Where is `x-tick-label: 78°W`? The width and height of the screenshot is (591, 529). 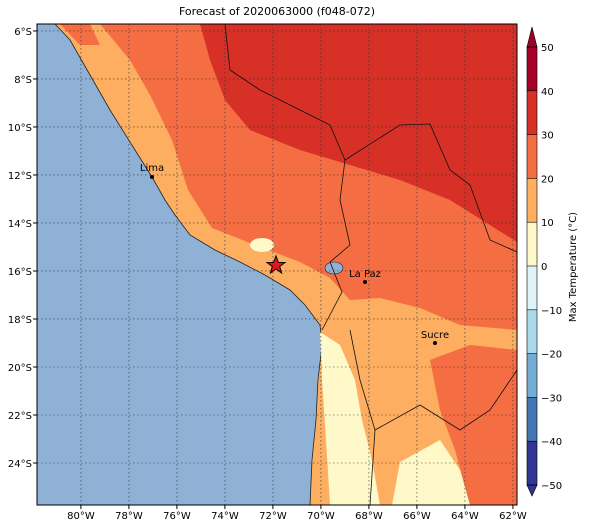 x-tick-label: 78°W is located at coordinates (129, 516).